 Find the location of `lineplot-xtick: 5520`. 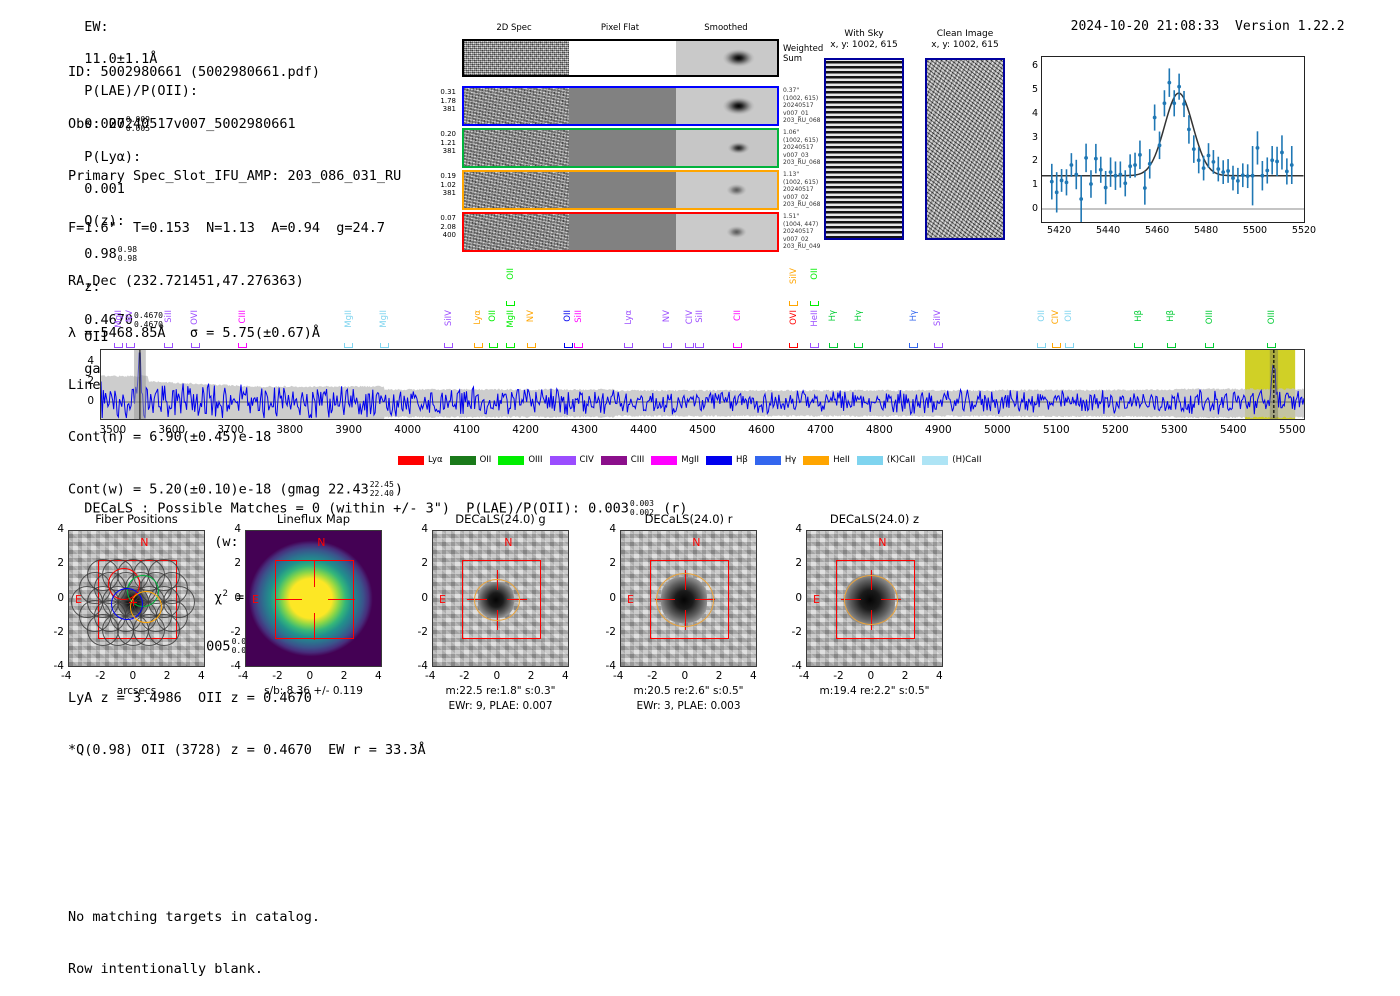

lineplot-xtick: 5520 is located at coordinates (1304, 230).